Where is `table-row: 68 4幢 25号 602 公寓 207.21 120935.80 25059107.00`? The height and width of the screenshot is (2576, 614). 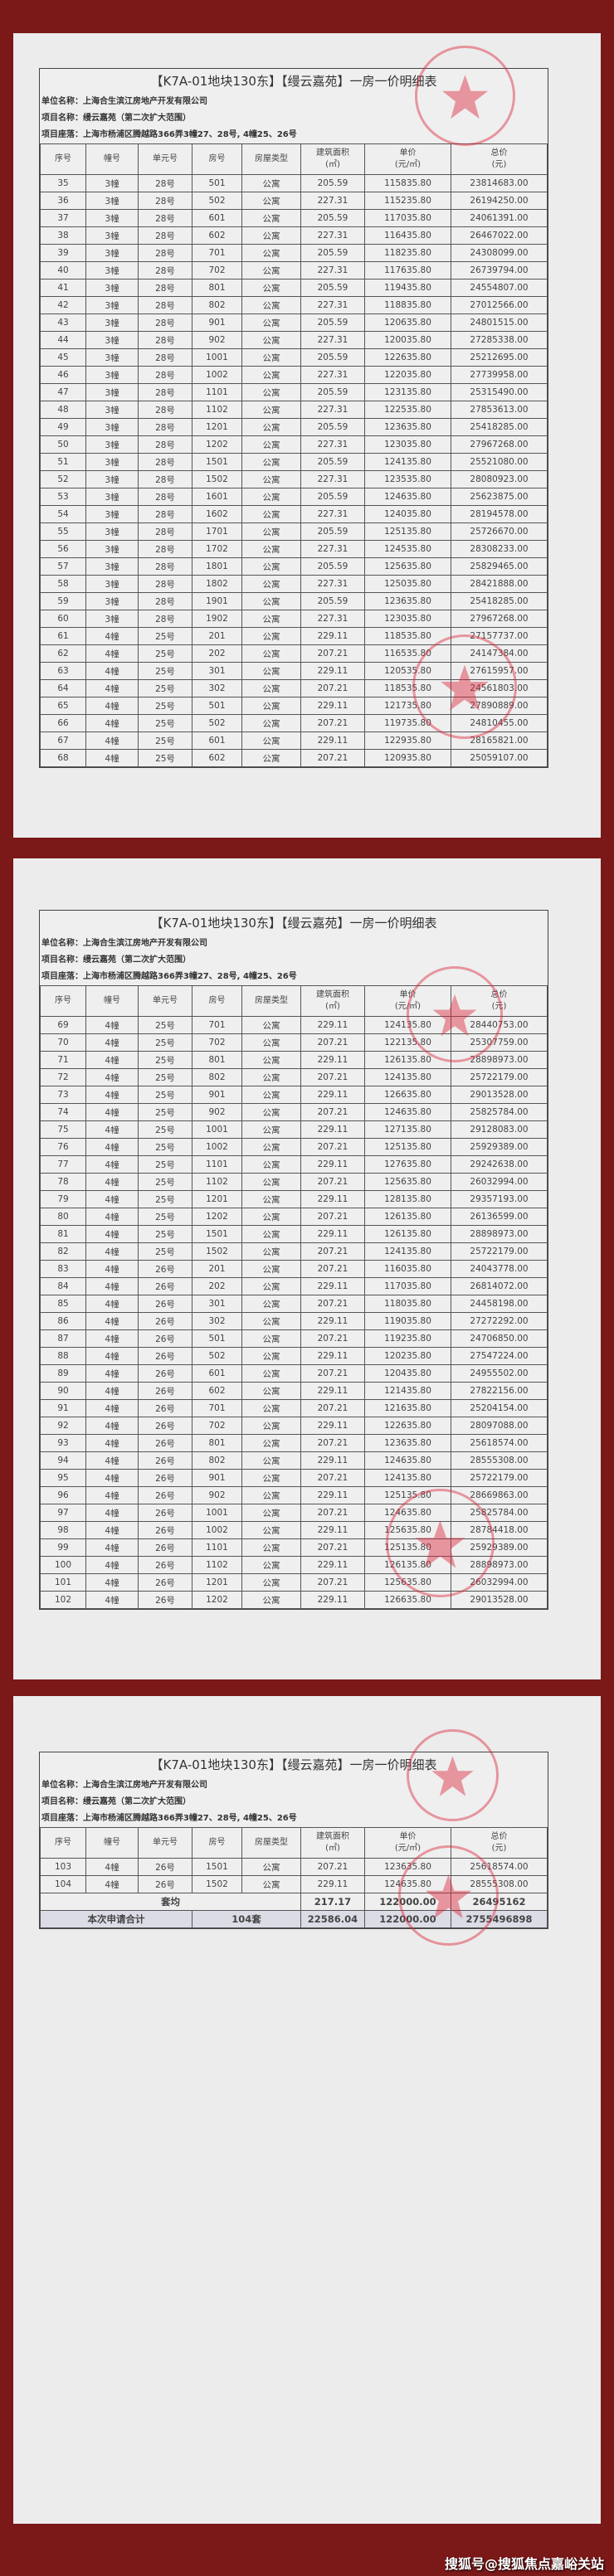 table-row: 68 4幢 25号 602 公寓 207.21 120935.80 25059107.00 is located at coordinates (294, 758).